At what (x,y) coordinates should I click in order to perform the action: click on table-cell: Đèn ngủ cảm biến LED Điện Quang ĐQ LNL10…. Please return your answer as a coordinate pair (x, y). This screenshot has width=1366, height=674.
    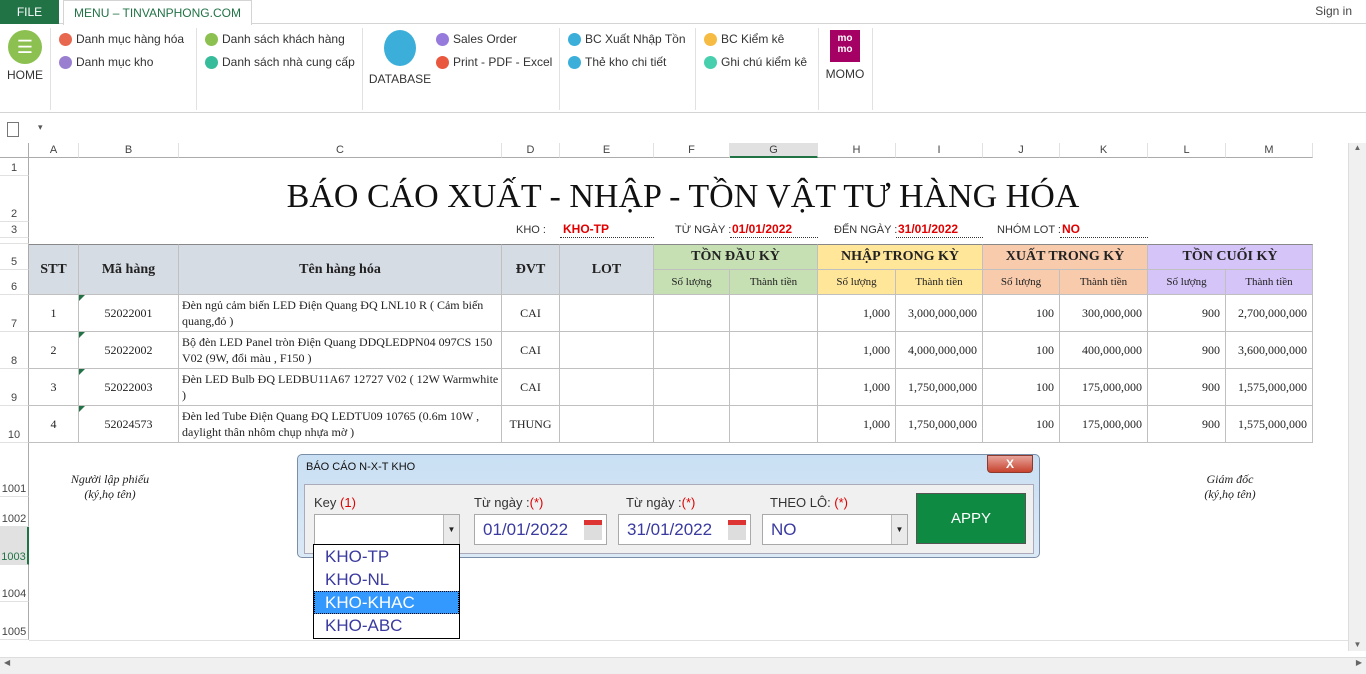
    Looking at the image, I should click on (340, 313).